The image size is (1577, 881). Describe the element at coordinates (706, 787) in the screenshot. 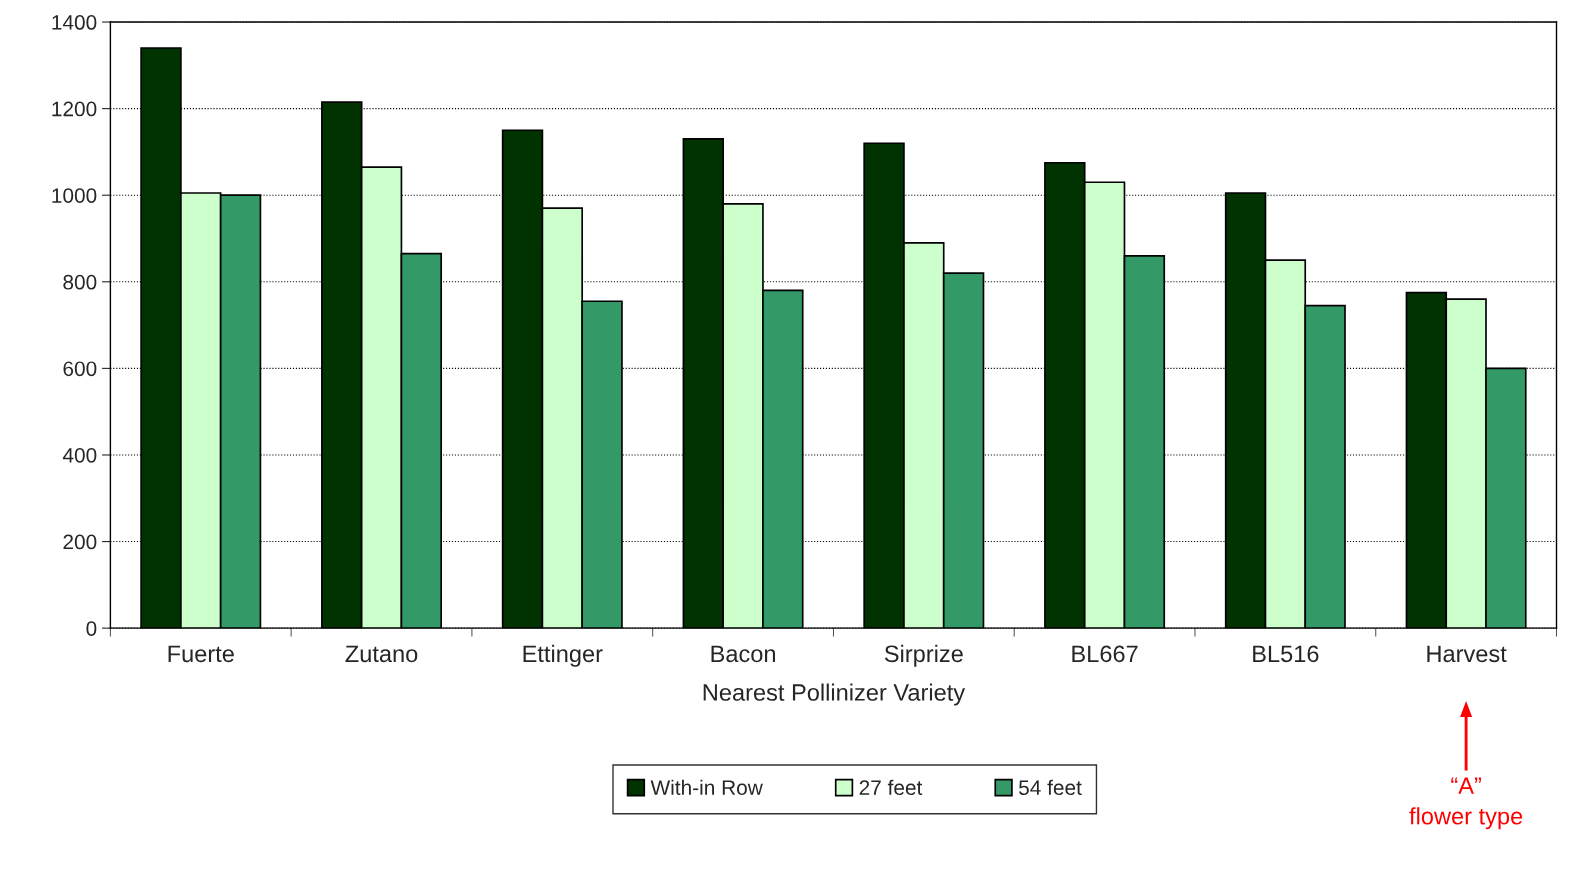

I see `legend-label: With-in Row` at that location.